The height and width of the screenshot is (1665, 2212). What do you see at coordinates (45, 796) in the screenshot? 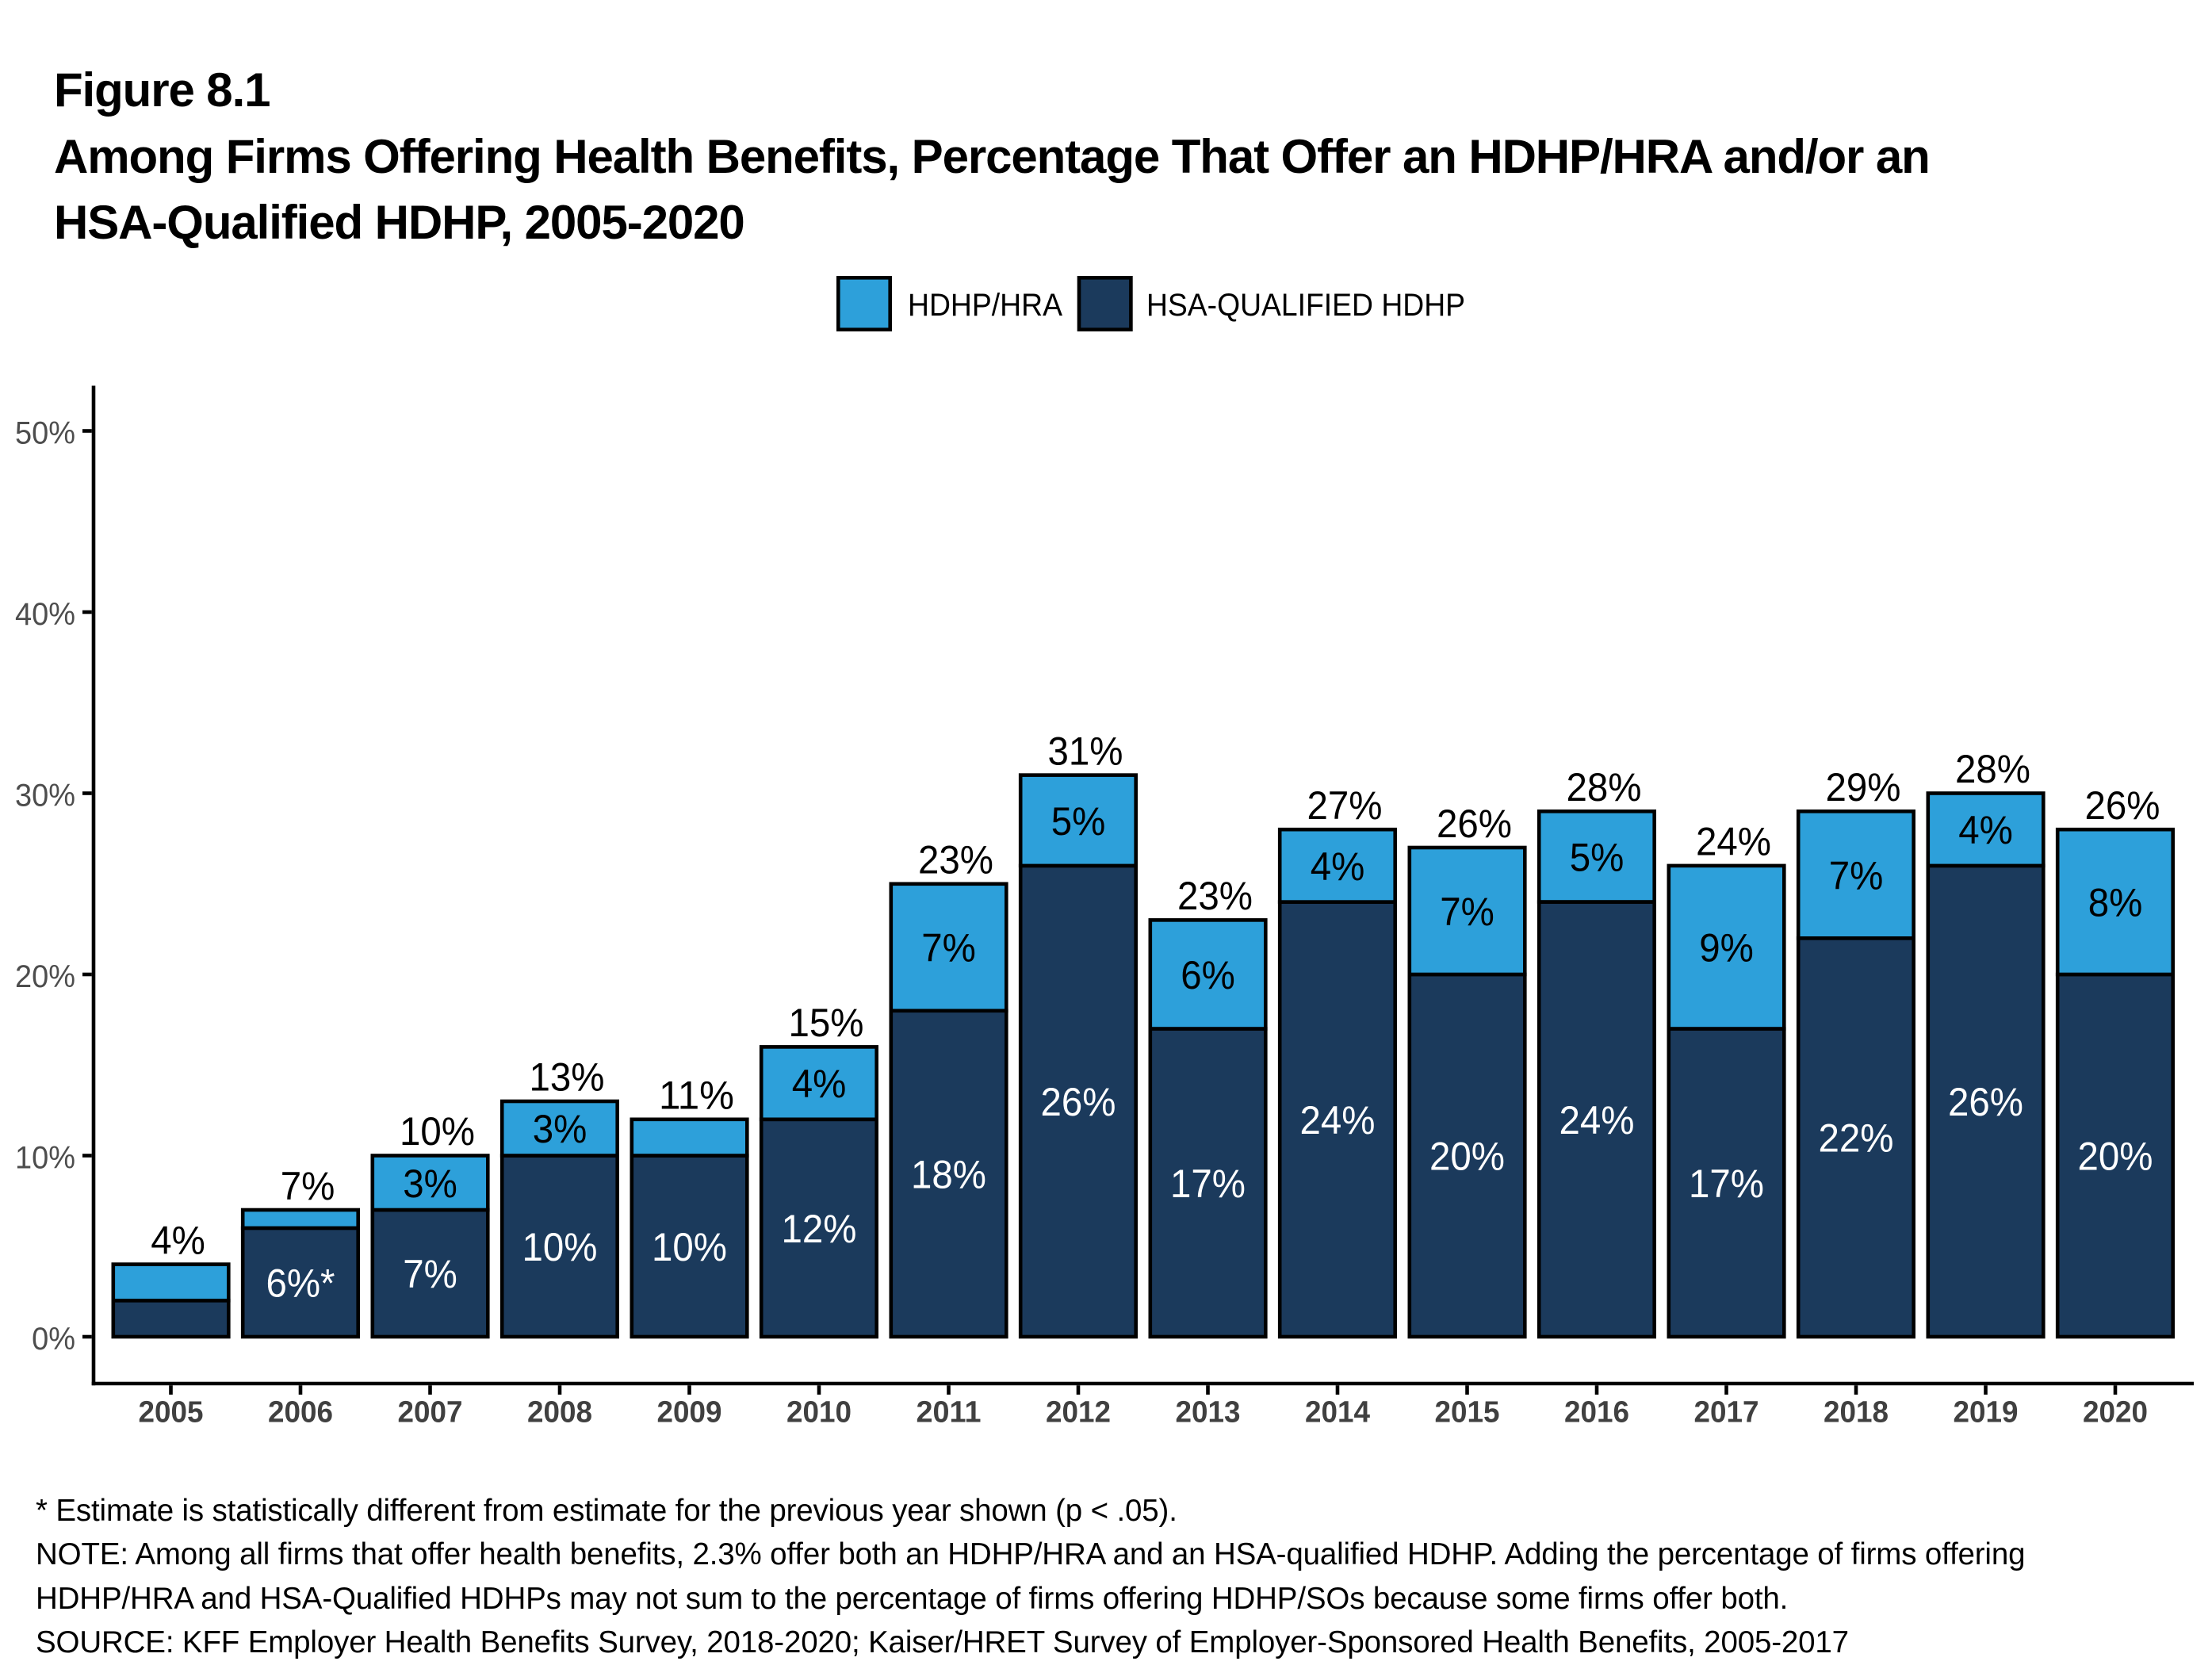
I see `svg-text: 30%` at bounding box center [45, 796].